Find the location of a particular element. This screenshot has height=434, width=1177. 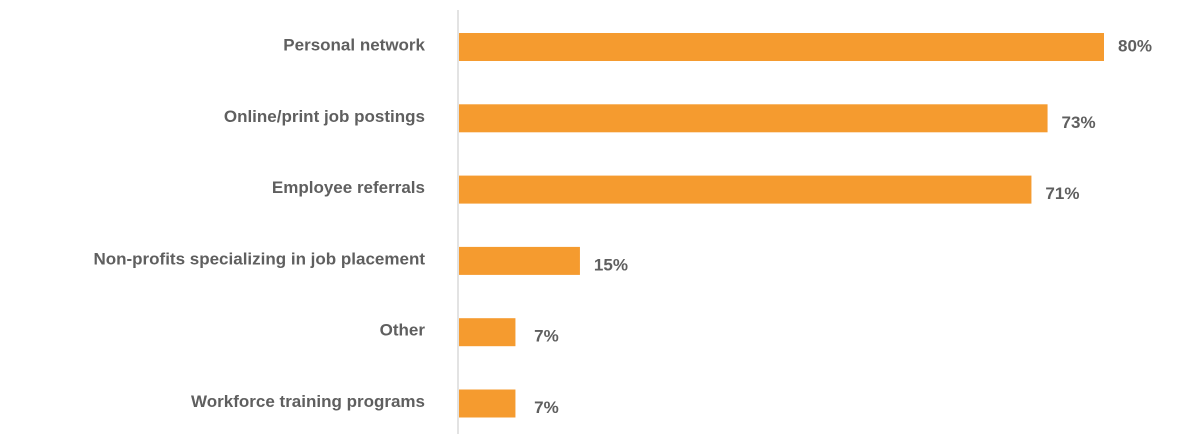

value-label-4: 7% is located at coordinates (546, 336).